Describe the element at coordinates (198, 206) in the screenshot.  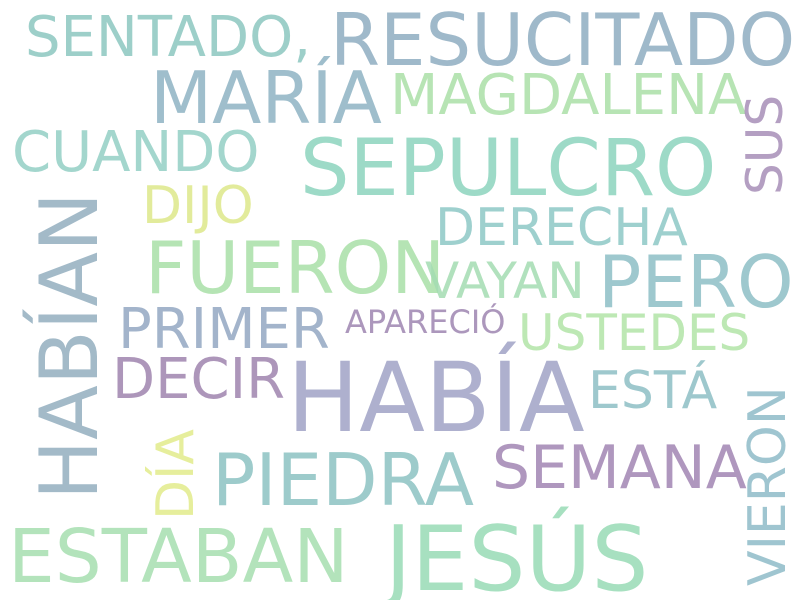
I see `word-dijo: DIJO` at that location.